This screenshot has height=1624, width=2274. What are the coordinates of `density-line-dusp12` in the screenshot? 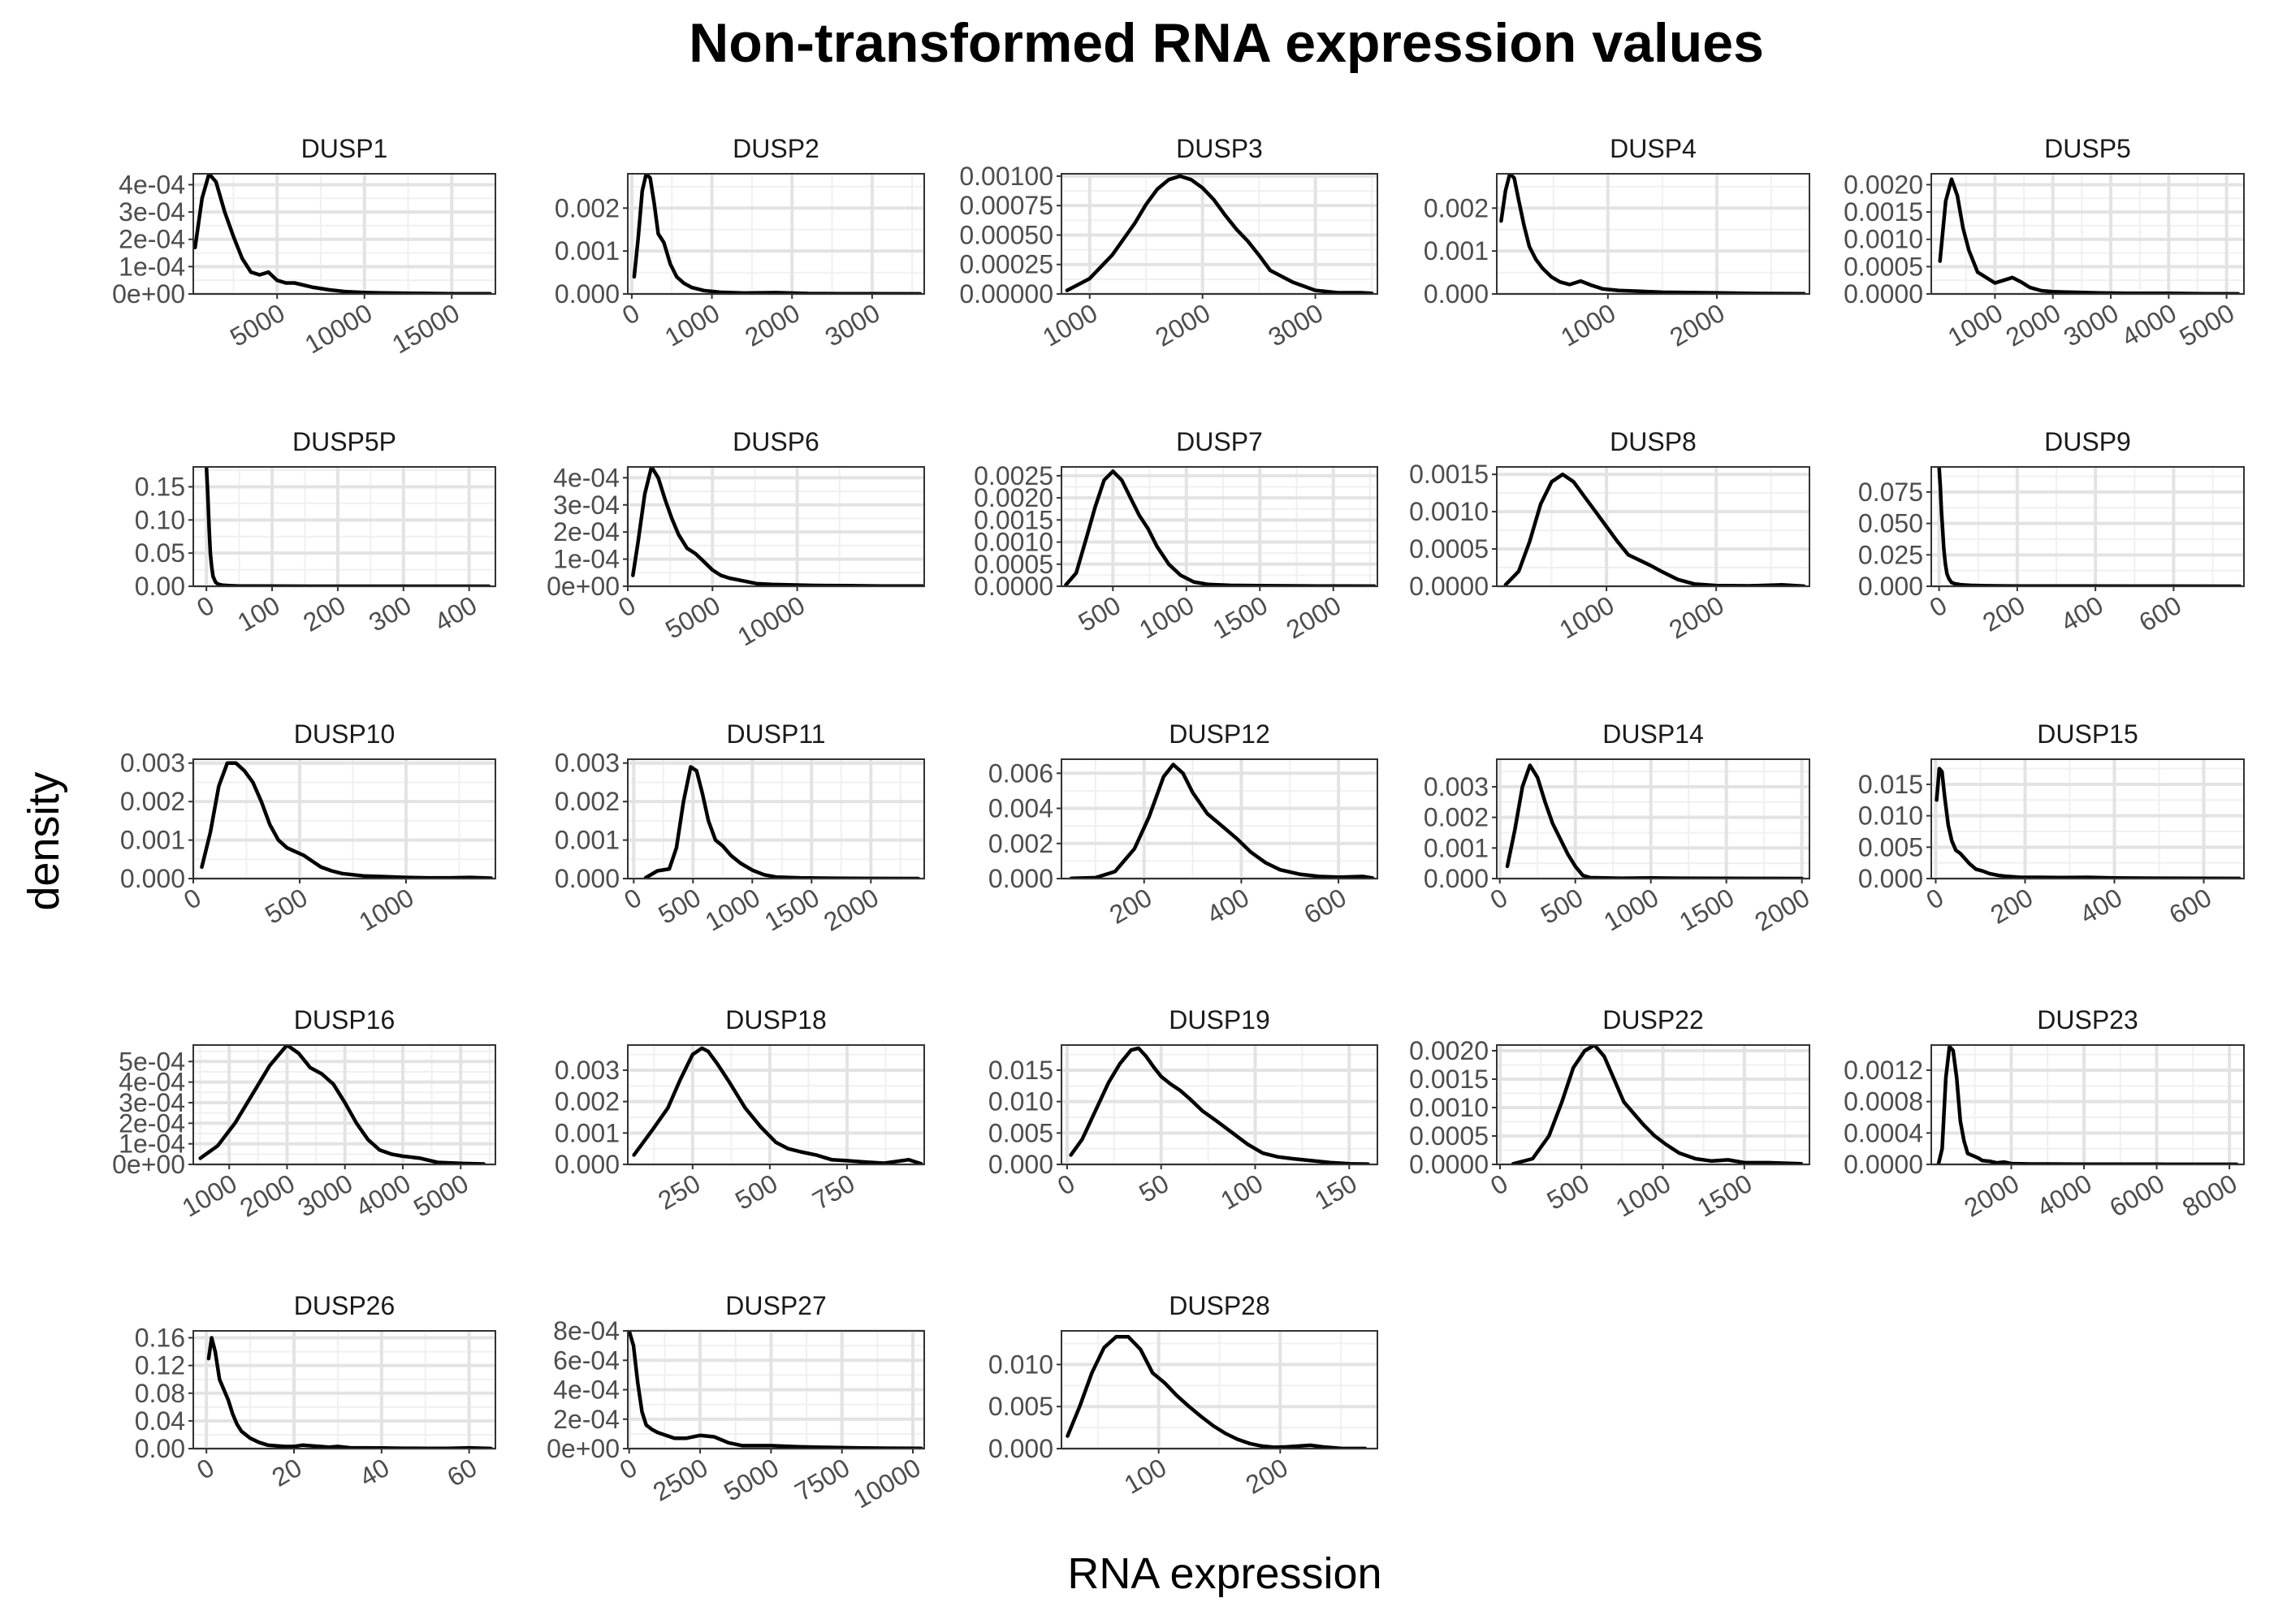 It's located at (1222, 821).